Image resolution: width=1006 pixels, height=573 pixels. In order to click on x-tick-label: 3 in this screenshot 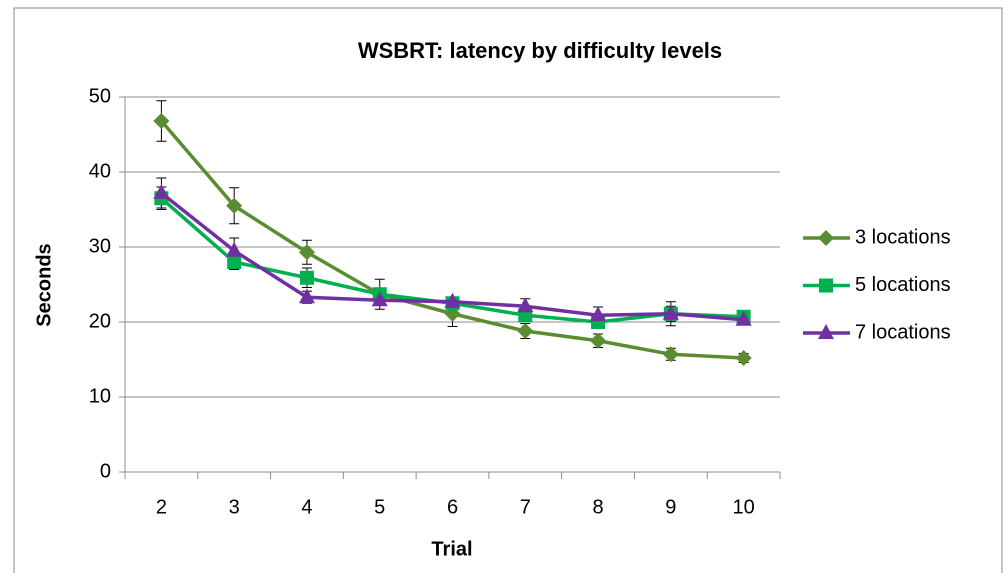, I will do `click(234, 507)`.